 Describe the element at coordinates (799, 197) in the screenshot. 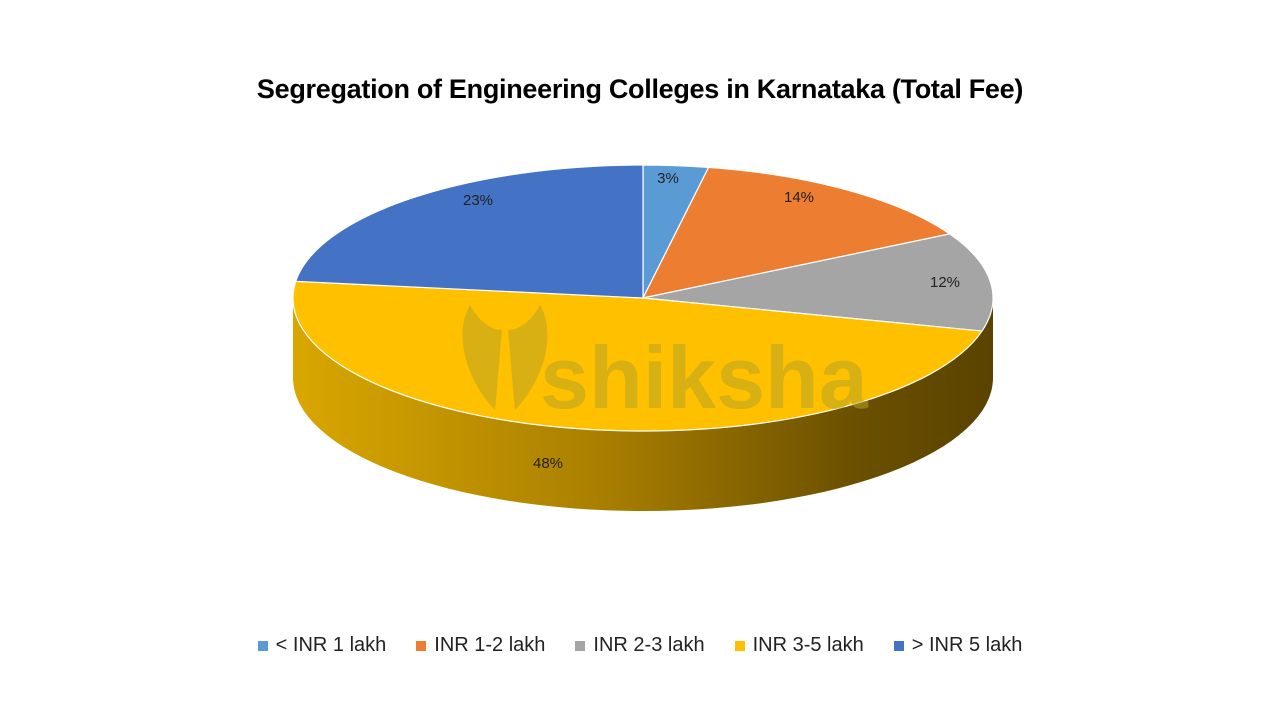

I see `slice-label: 14%` at that location.